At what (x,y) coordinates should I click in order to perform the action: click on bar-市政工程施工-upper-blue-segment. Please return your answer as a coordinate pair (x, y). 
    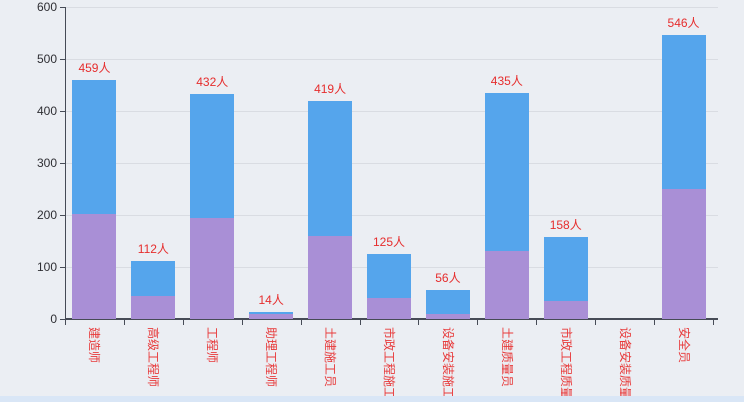
    Looking at the image, I should click on (389, 276).